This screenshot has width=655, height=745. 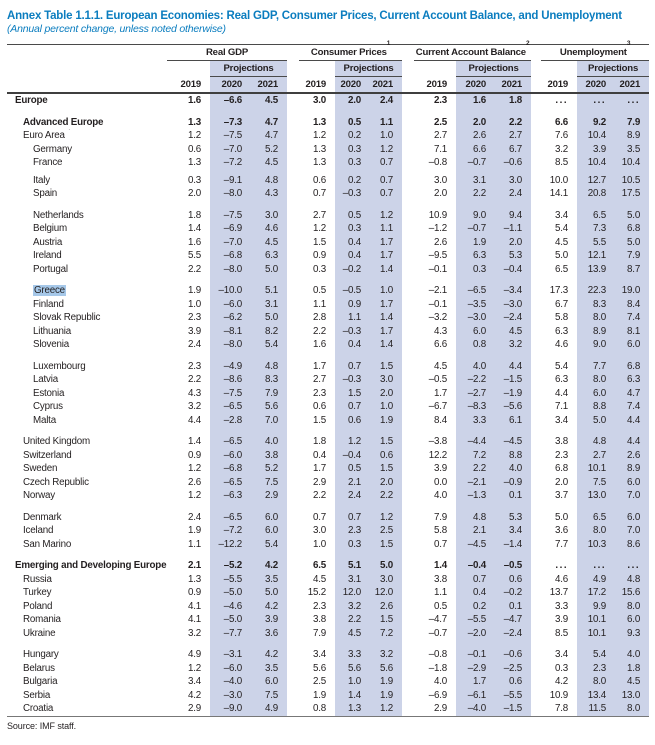 What do you see at coordinates (386, 633) in the screenshot?
I see `value-cell: 7.2` at bounding box center [386, 633].